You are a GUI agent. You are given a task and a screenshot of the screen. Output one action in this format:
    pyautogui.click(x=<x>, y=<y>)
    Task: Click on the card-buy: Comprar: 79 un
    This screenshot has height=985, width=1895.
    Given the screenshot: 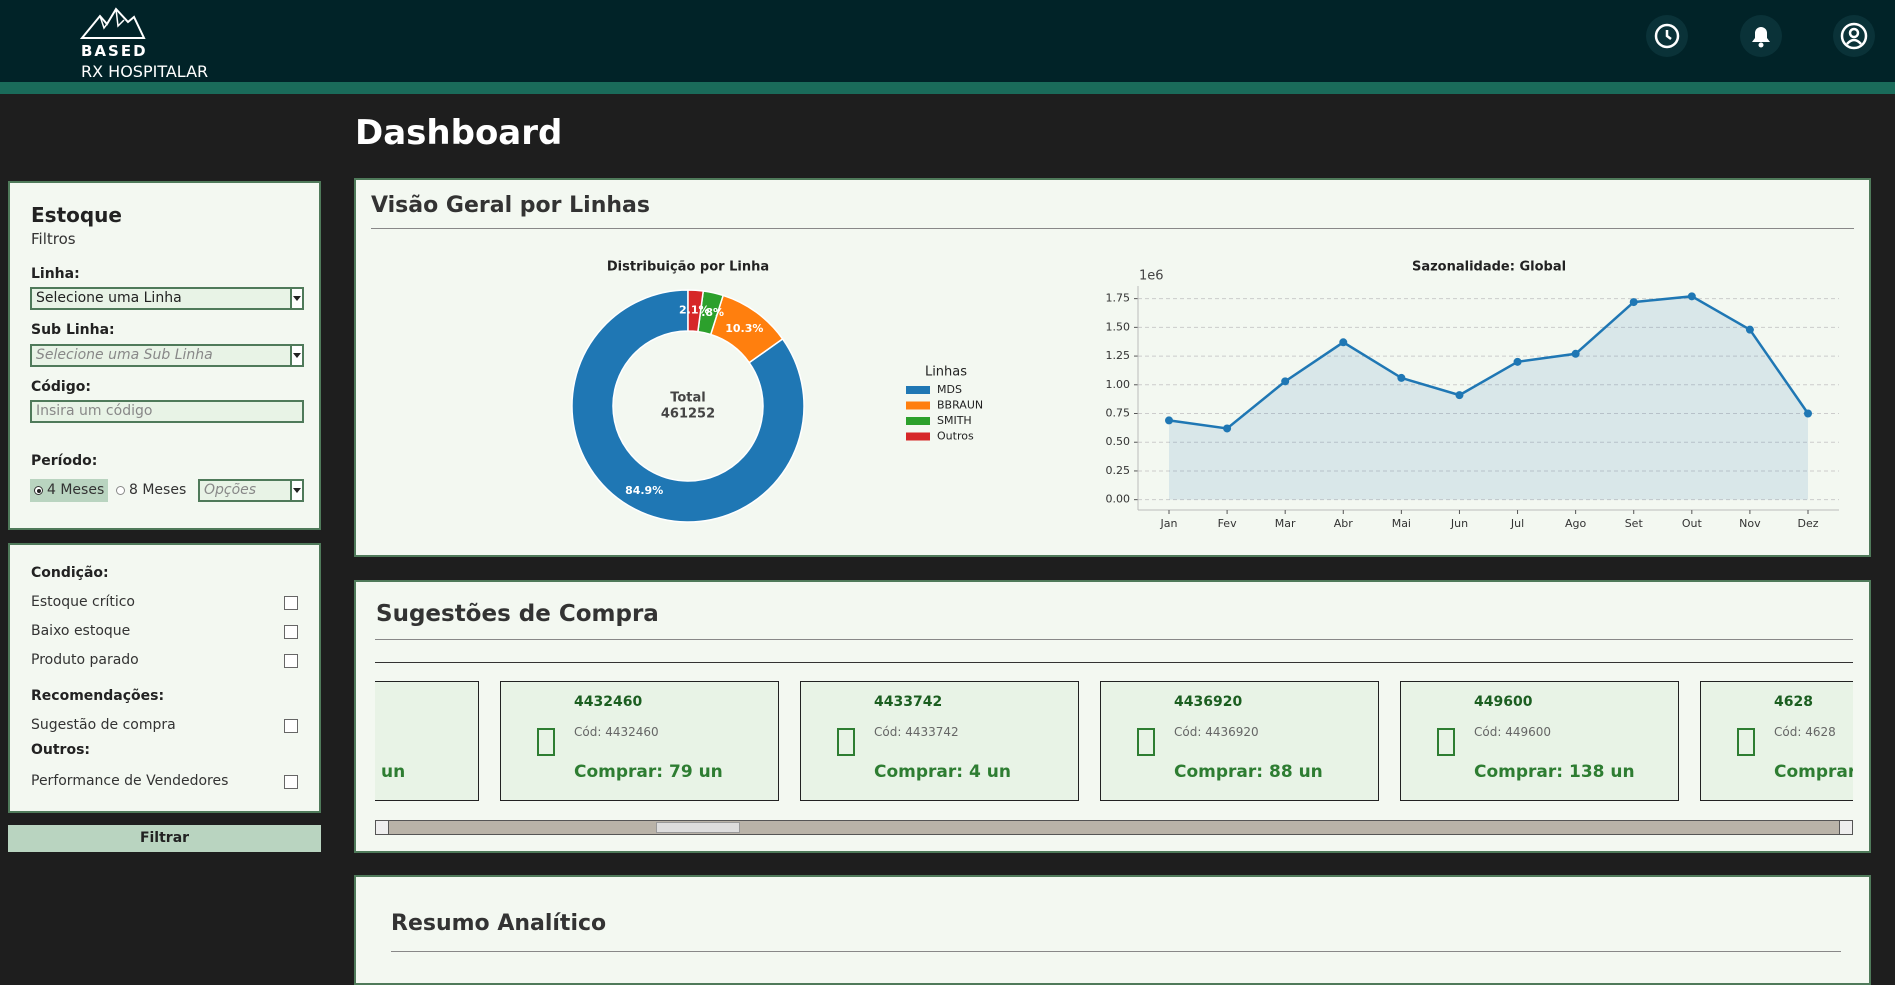 What is the action you would take?
    pyautogui.click(x=648, y=772)
    